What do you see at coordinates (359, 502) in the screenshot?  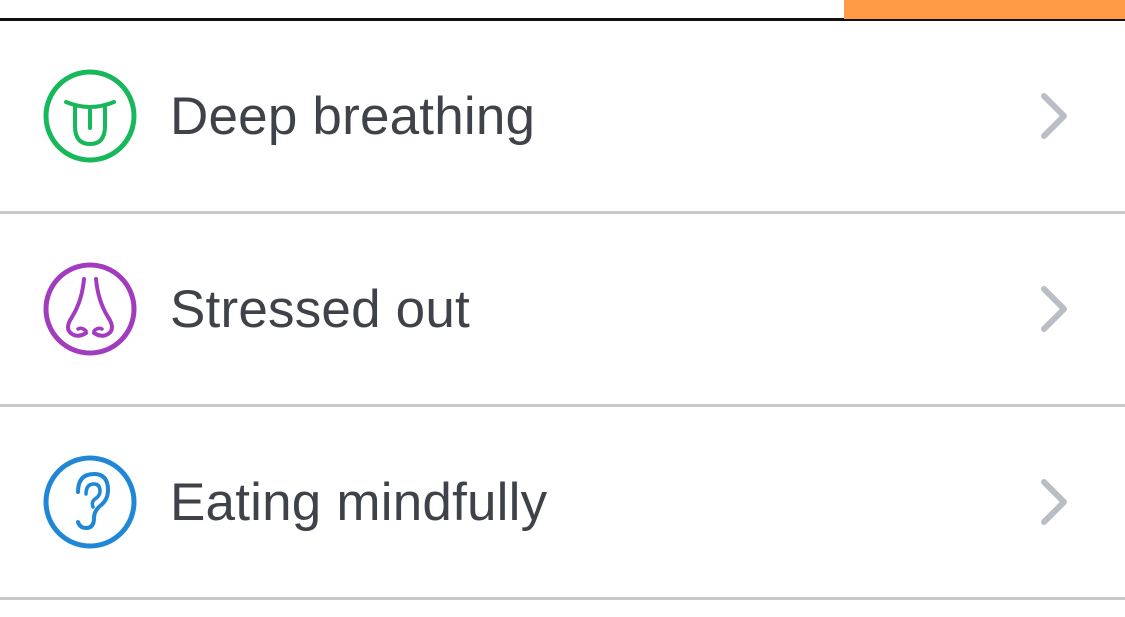 I see `list-item-label: Eating mindfully` at bounding box center [359, 502].